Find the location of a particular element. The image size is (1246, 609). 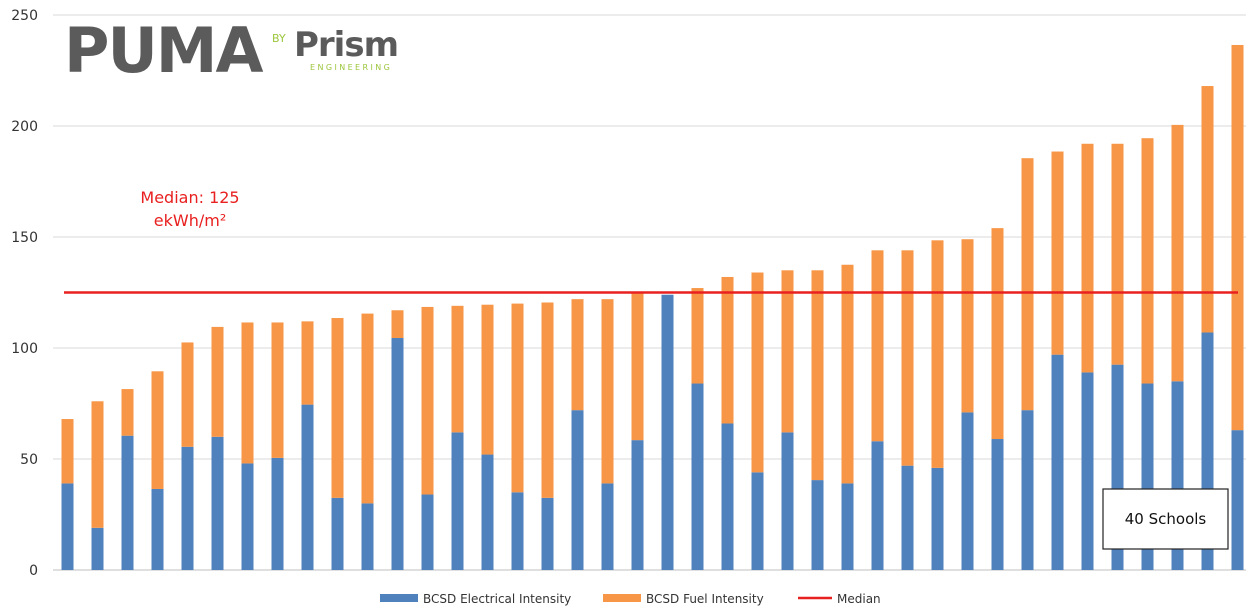

legend-swatch-fuel is located at coordinates (622, 598).